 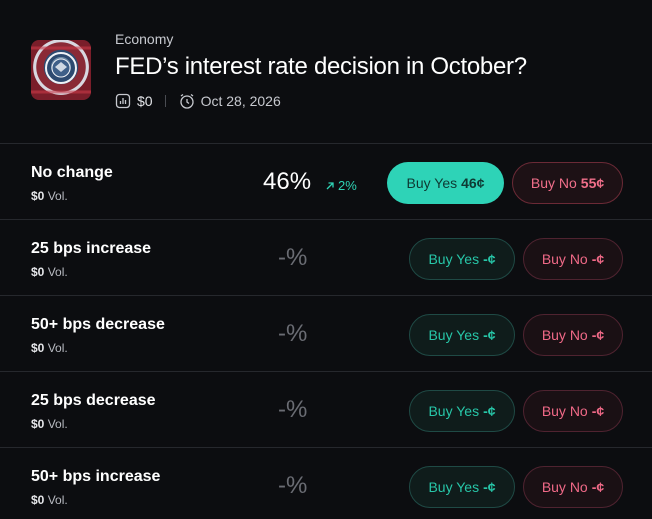 What do you see at coordinates (144, 39) in the screenshot?
I see `market-category: Economy` at bounding box center [144, 39].